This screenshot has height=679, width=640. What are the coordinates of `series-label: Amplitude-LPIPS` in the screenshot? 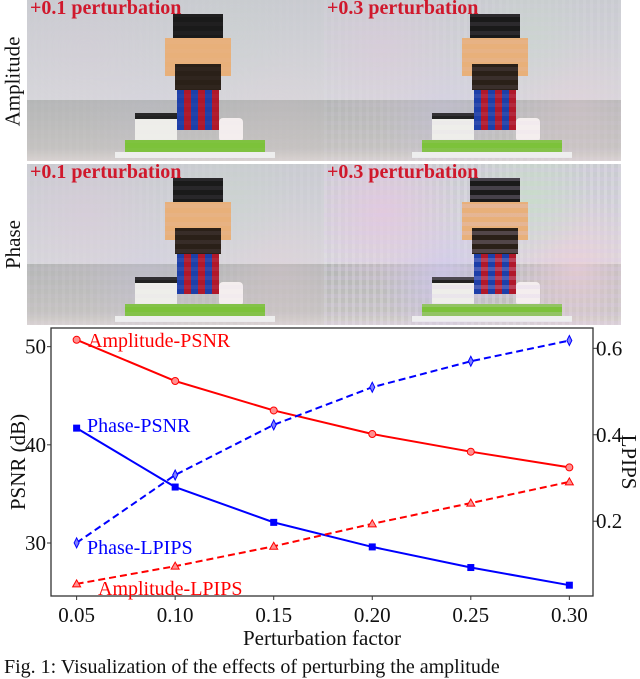 It's located at (170, 589).